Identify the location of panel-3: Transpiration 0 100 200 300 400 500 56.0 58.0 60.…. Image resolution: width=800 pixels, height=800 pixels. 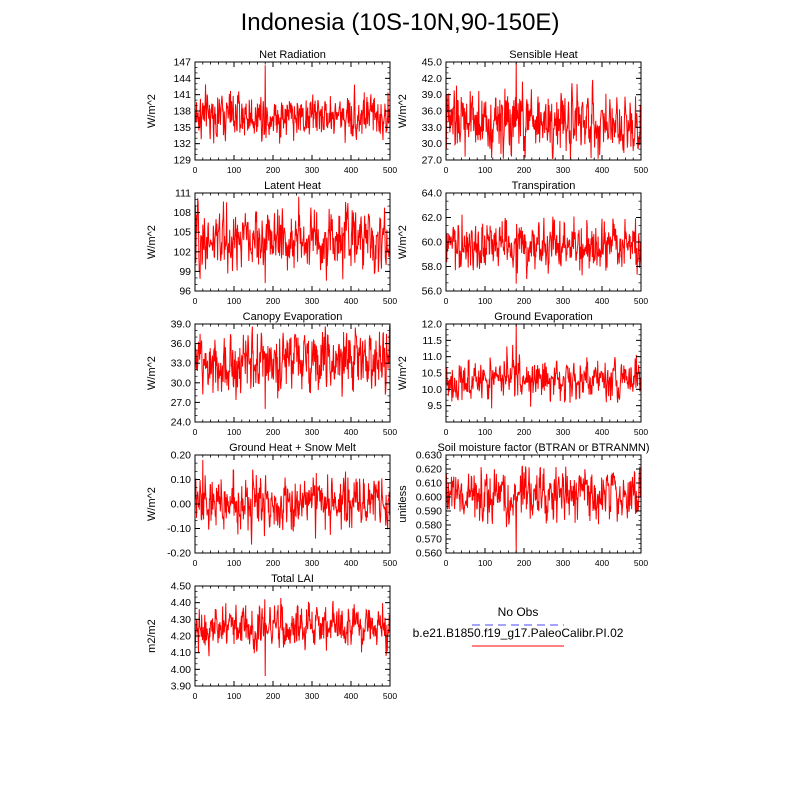
(522, 243).